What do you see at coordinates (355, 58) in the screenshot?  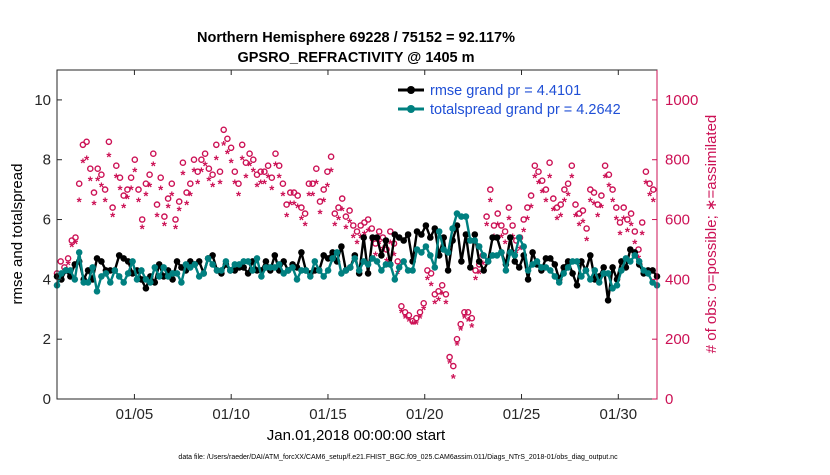 I see `chart-title-line2: GPSRO_REFRACTIVITY @ 1405 m` at bounding box center [355, 58].